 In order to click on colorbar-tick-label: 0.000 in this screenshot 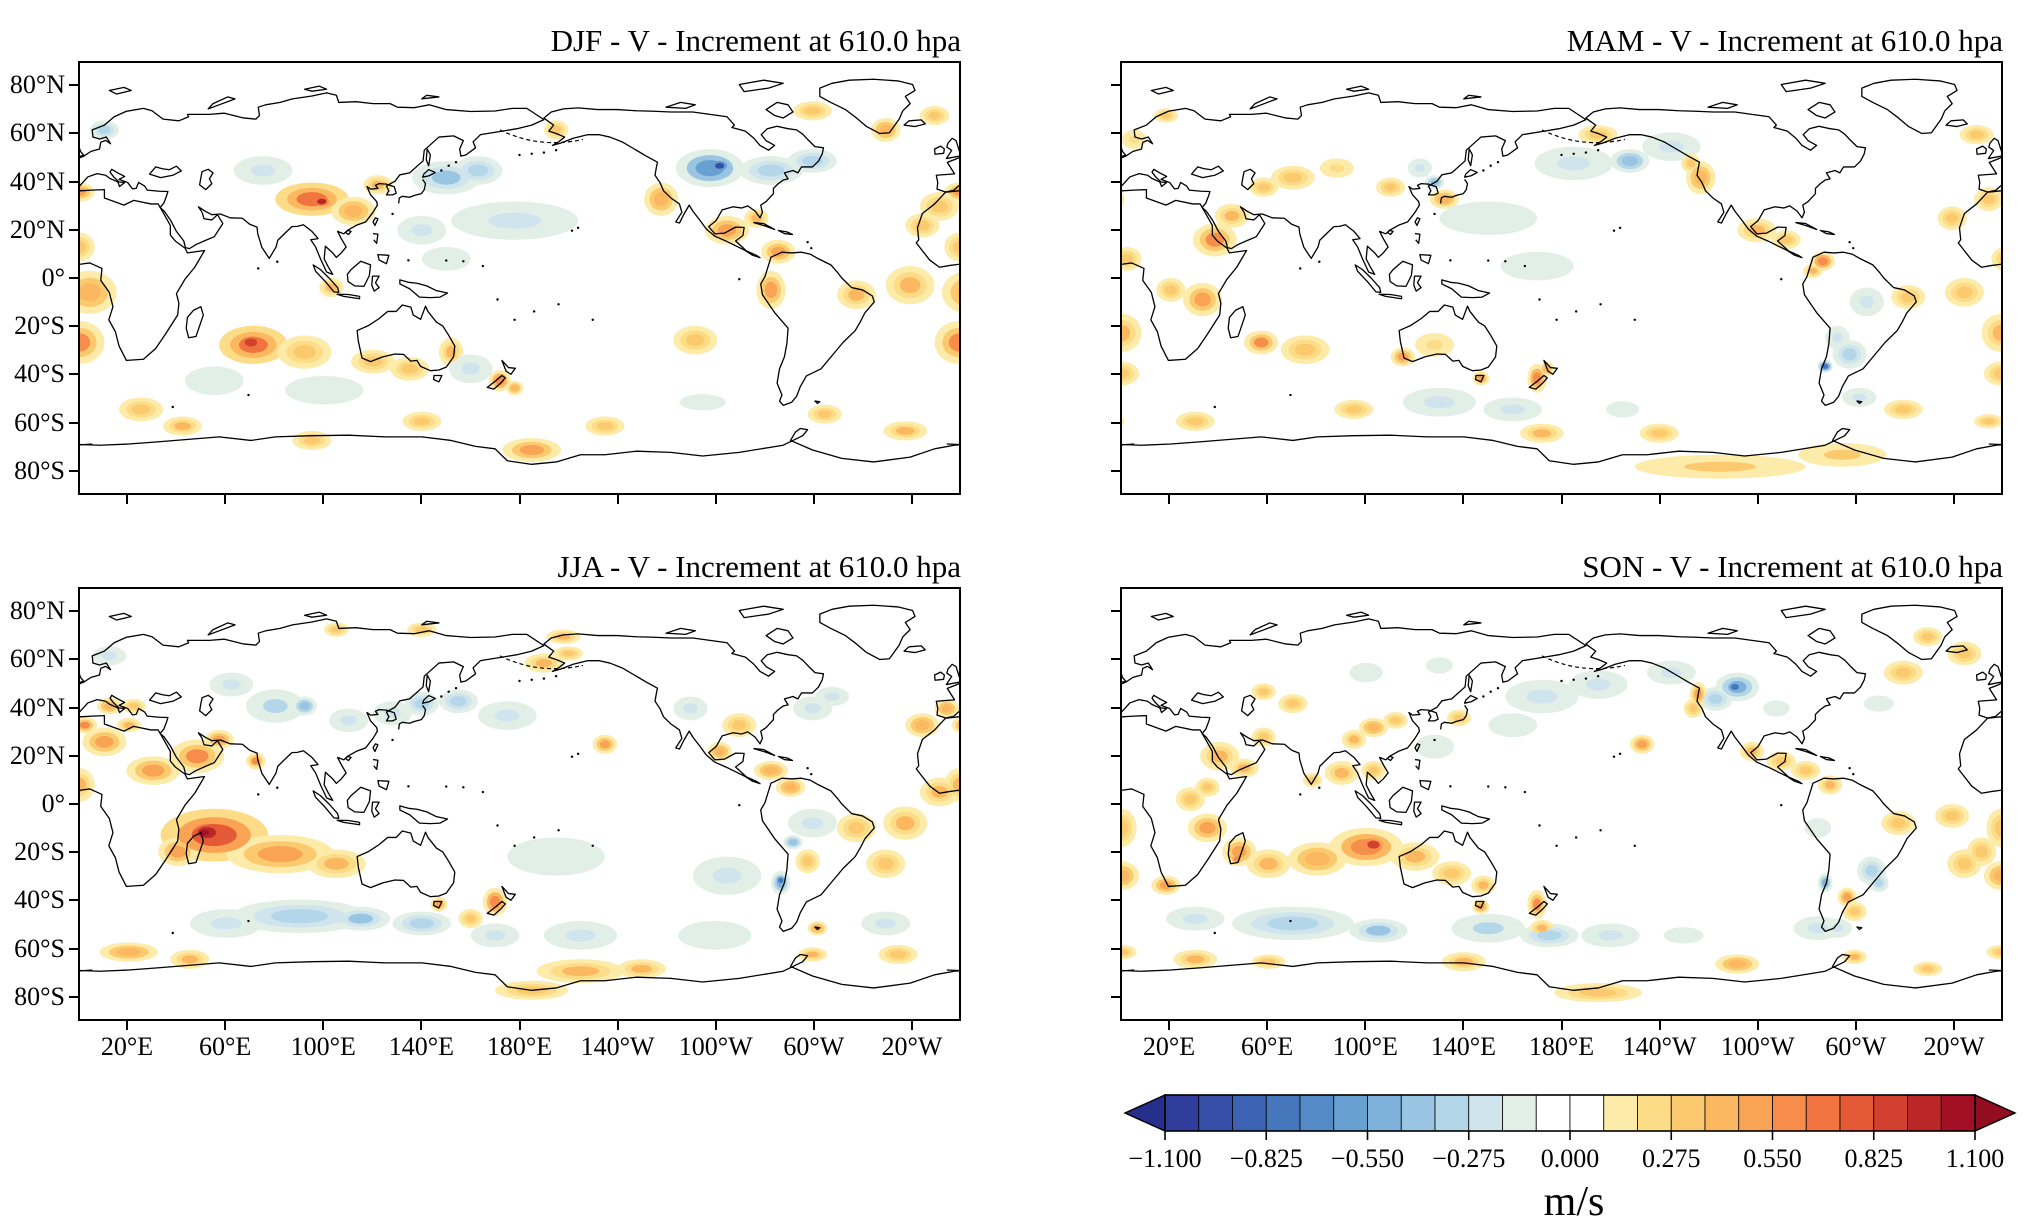, I will do `click(1570, 1158)`.